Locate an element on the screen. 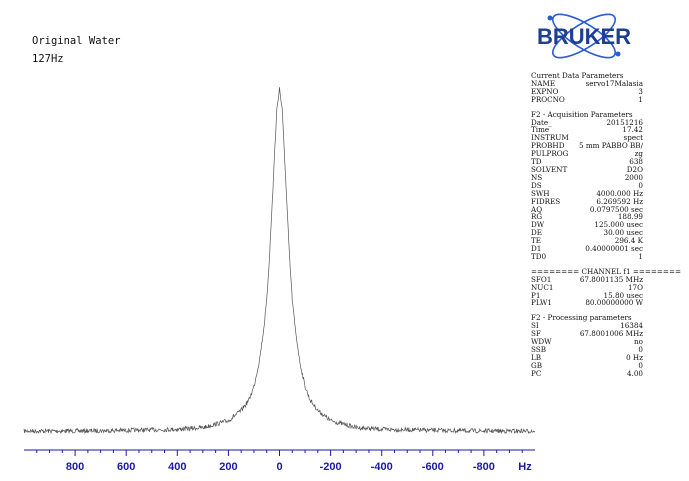 This screenshot has height=481, width=689. x-tick-label: -800 is located at coordinates (484, 467).